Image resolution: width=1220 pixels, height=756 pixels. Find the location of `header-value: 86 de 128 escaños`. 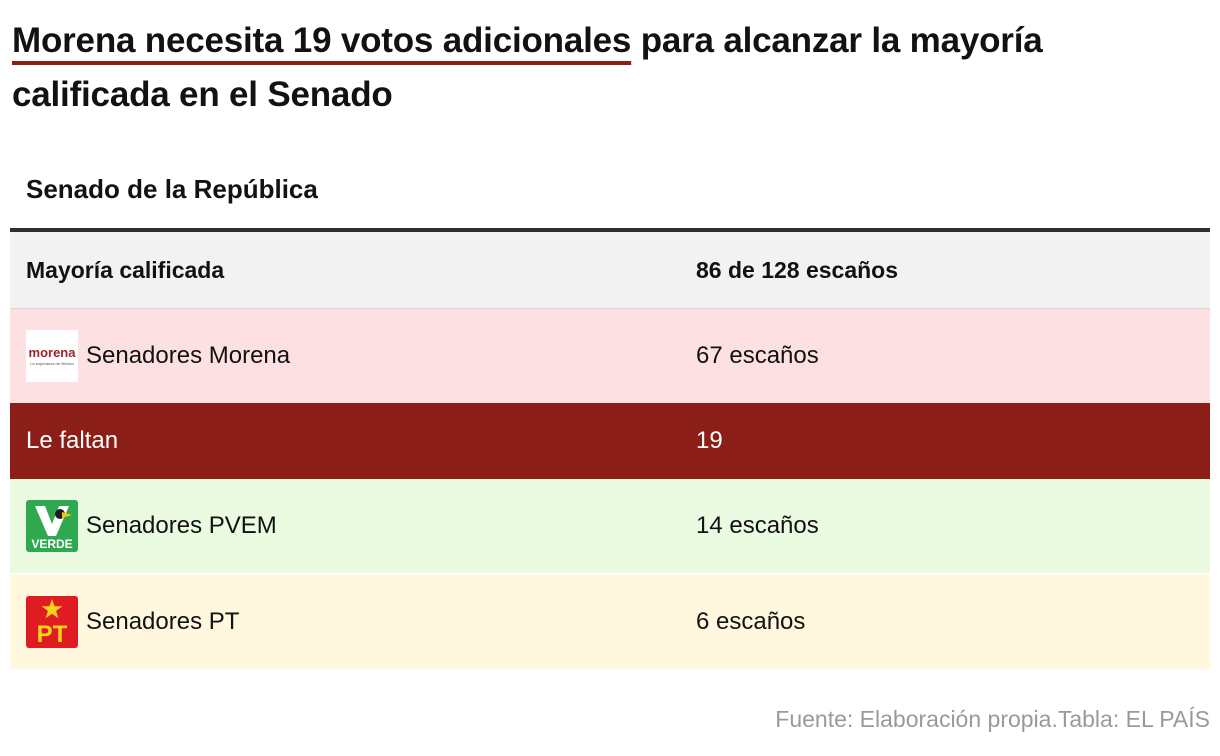

header-value: 86 de 128 escaños is located at coordinates (797, 269).